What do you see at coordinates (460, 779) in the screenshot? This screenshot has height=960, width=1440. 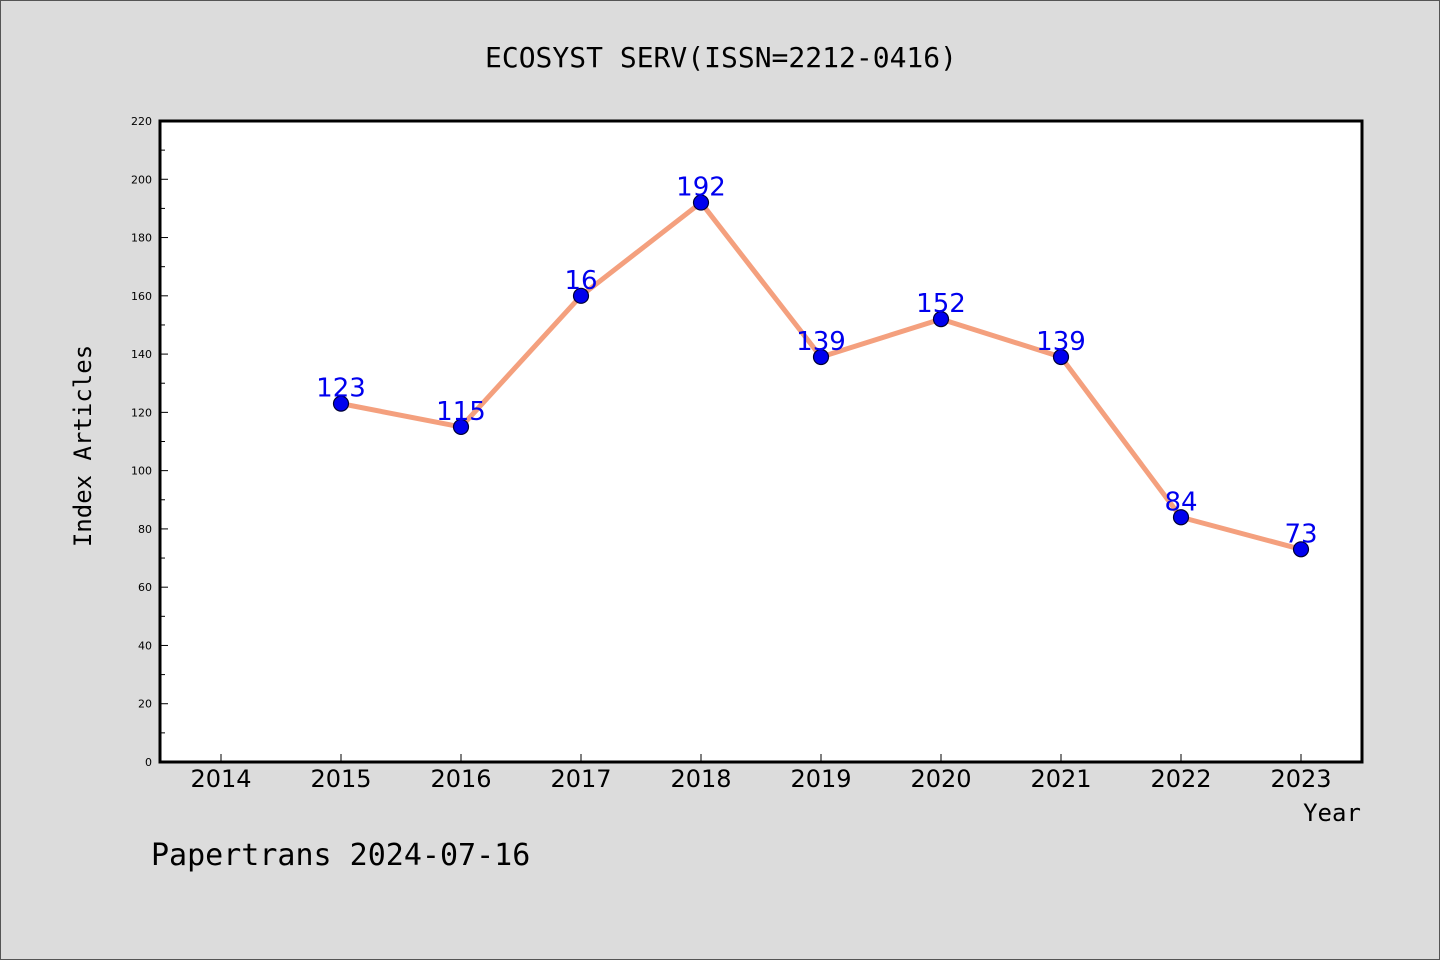 I see `x-tick-label: 2016` at bounding box center [460, 779].